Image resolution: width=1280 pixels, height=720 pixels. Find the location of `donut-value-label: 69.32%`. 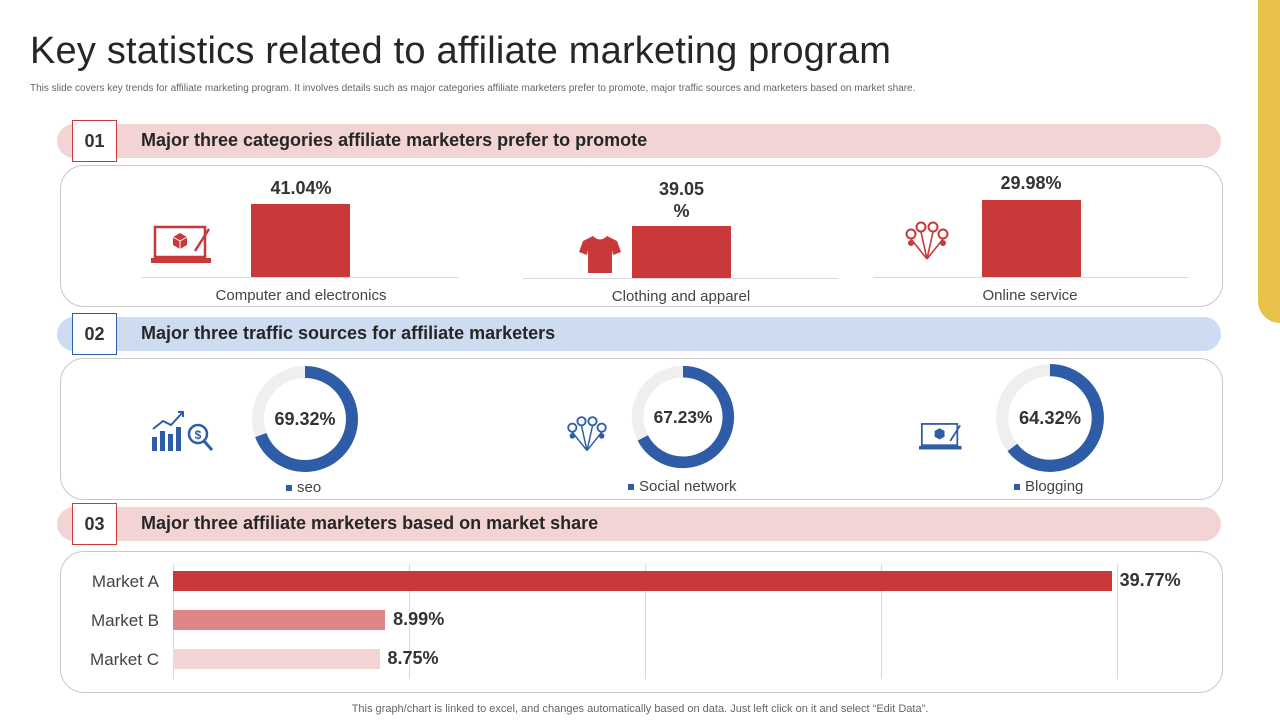

donut-value-label: 69.32% is located at coordinates (304, 419).